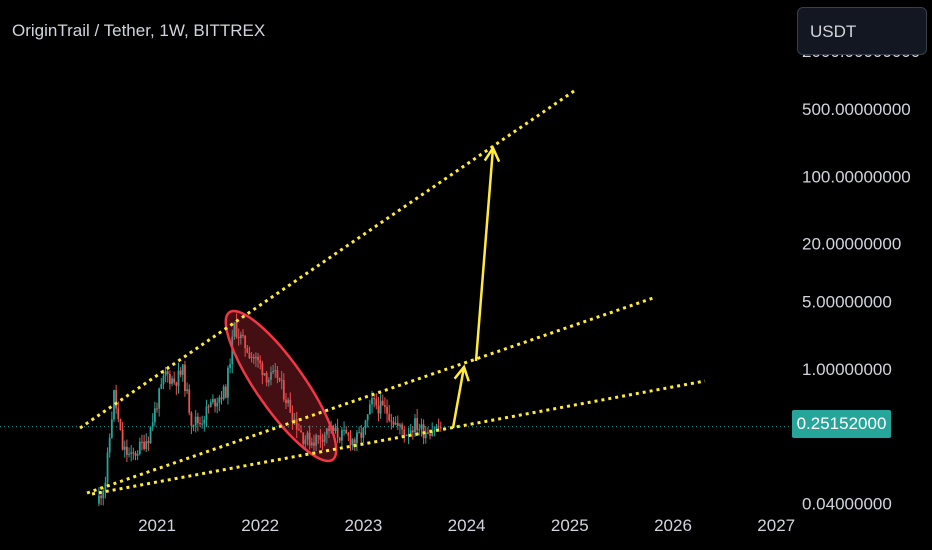 This screenshot has width=932, height=550. What do you see at coordinates (776, 525) in the screenshot?
I see `x-tick-label: 2027` at bounding box center [776, 525].